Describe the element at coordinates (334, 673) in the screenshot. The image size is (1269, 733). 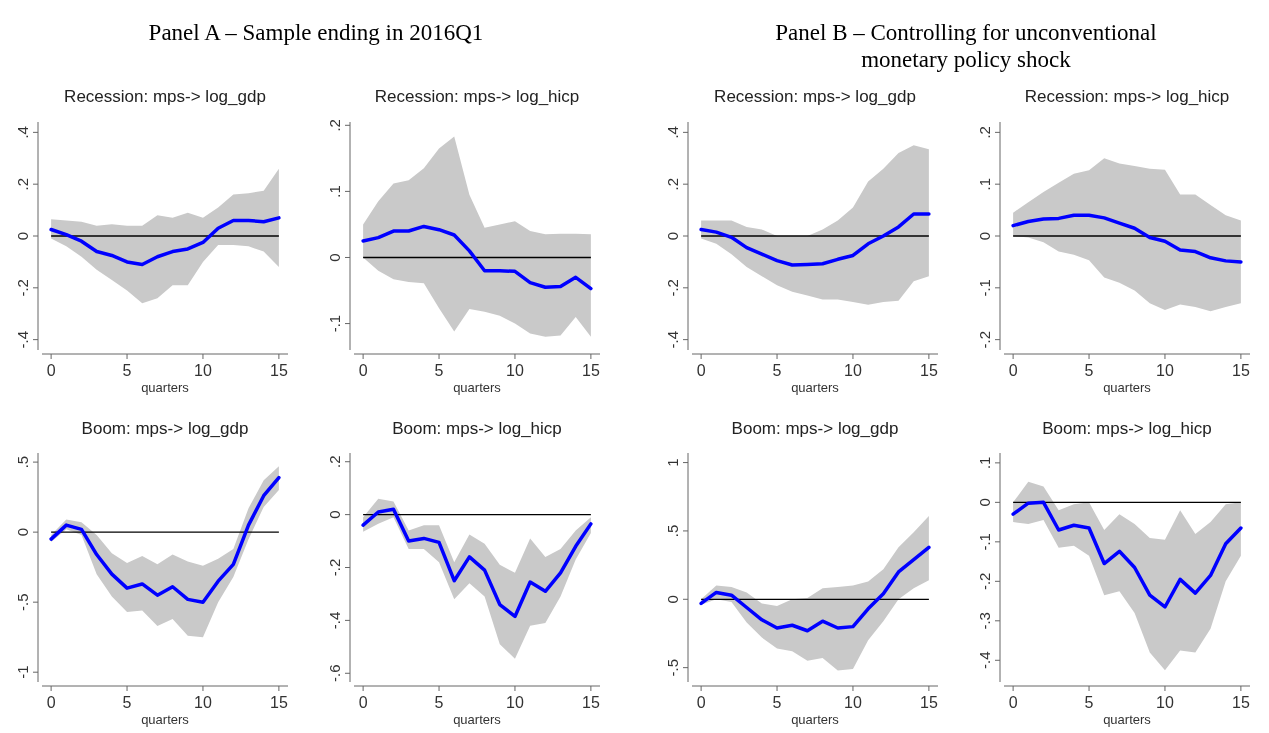
I see `y-tick-label: -.6` at that location.